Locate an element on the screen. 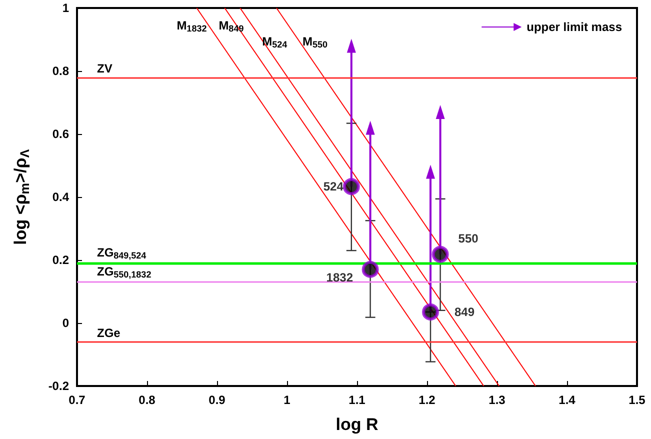  x-tick-label: 0.9 is located at coordinates (217, 400).